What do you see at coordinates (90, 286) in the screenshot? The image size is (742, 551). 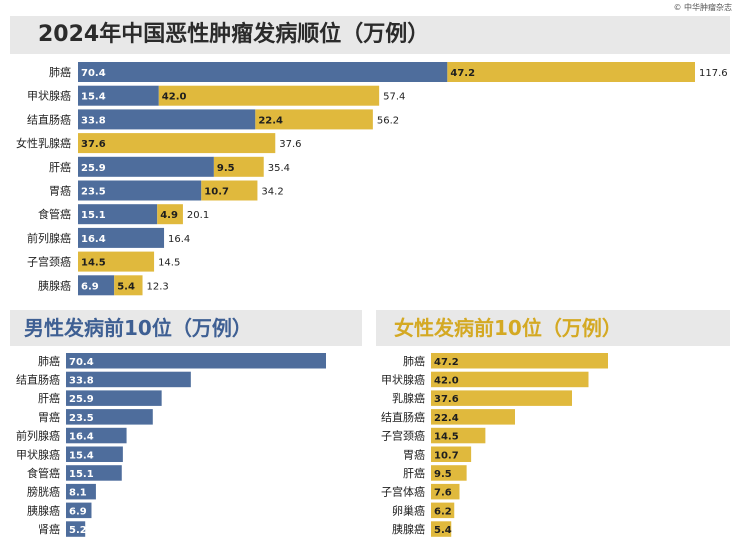 I see `segment-value-label: 6.9` at bounding box center [90, 286].